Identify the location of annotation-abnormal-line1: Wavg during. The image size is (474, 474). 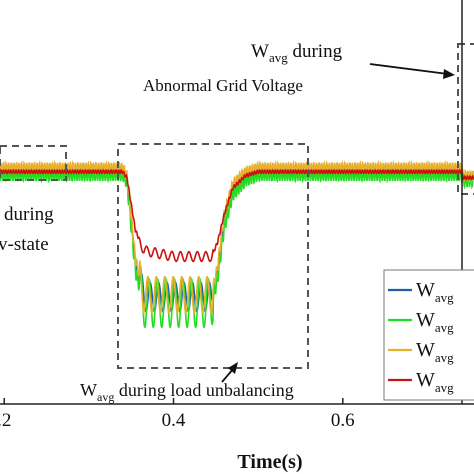
(297, 53).